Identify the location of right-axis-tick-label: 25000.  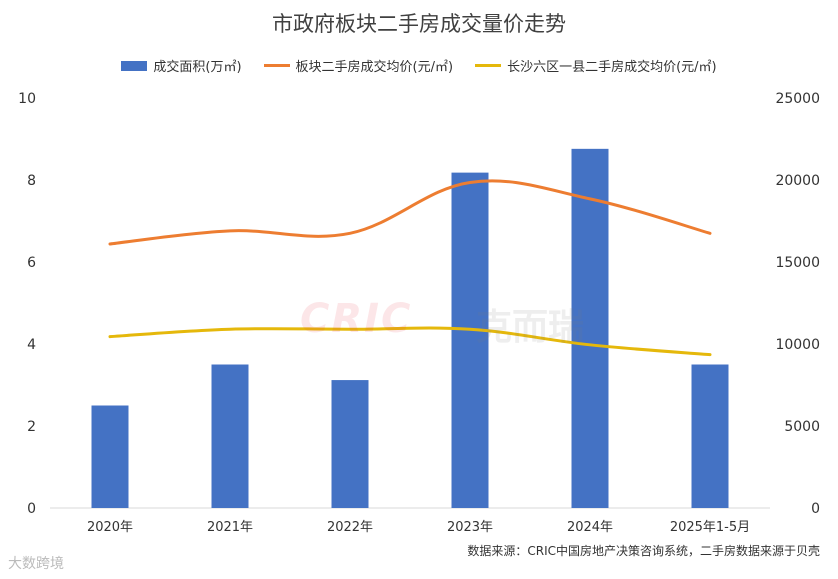
(797, 99).